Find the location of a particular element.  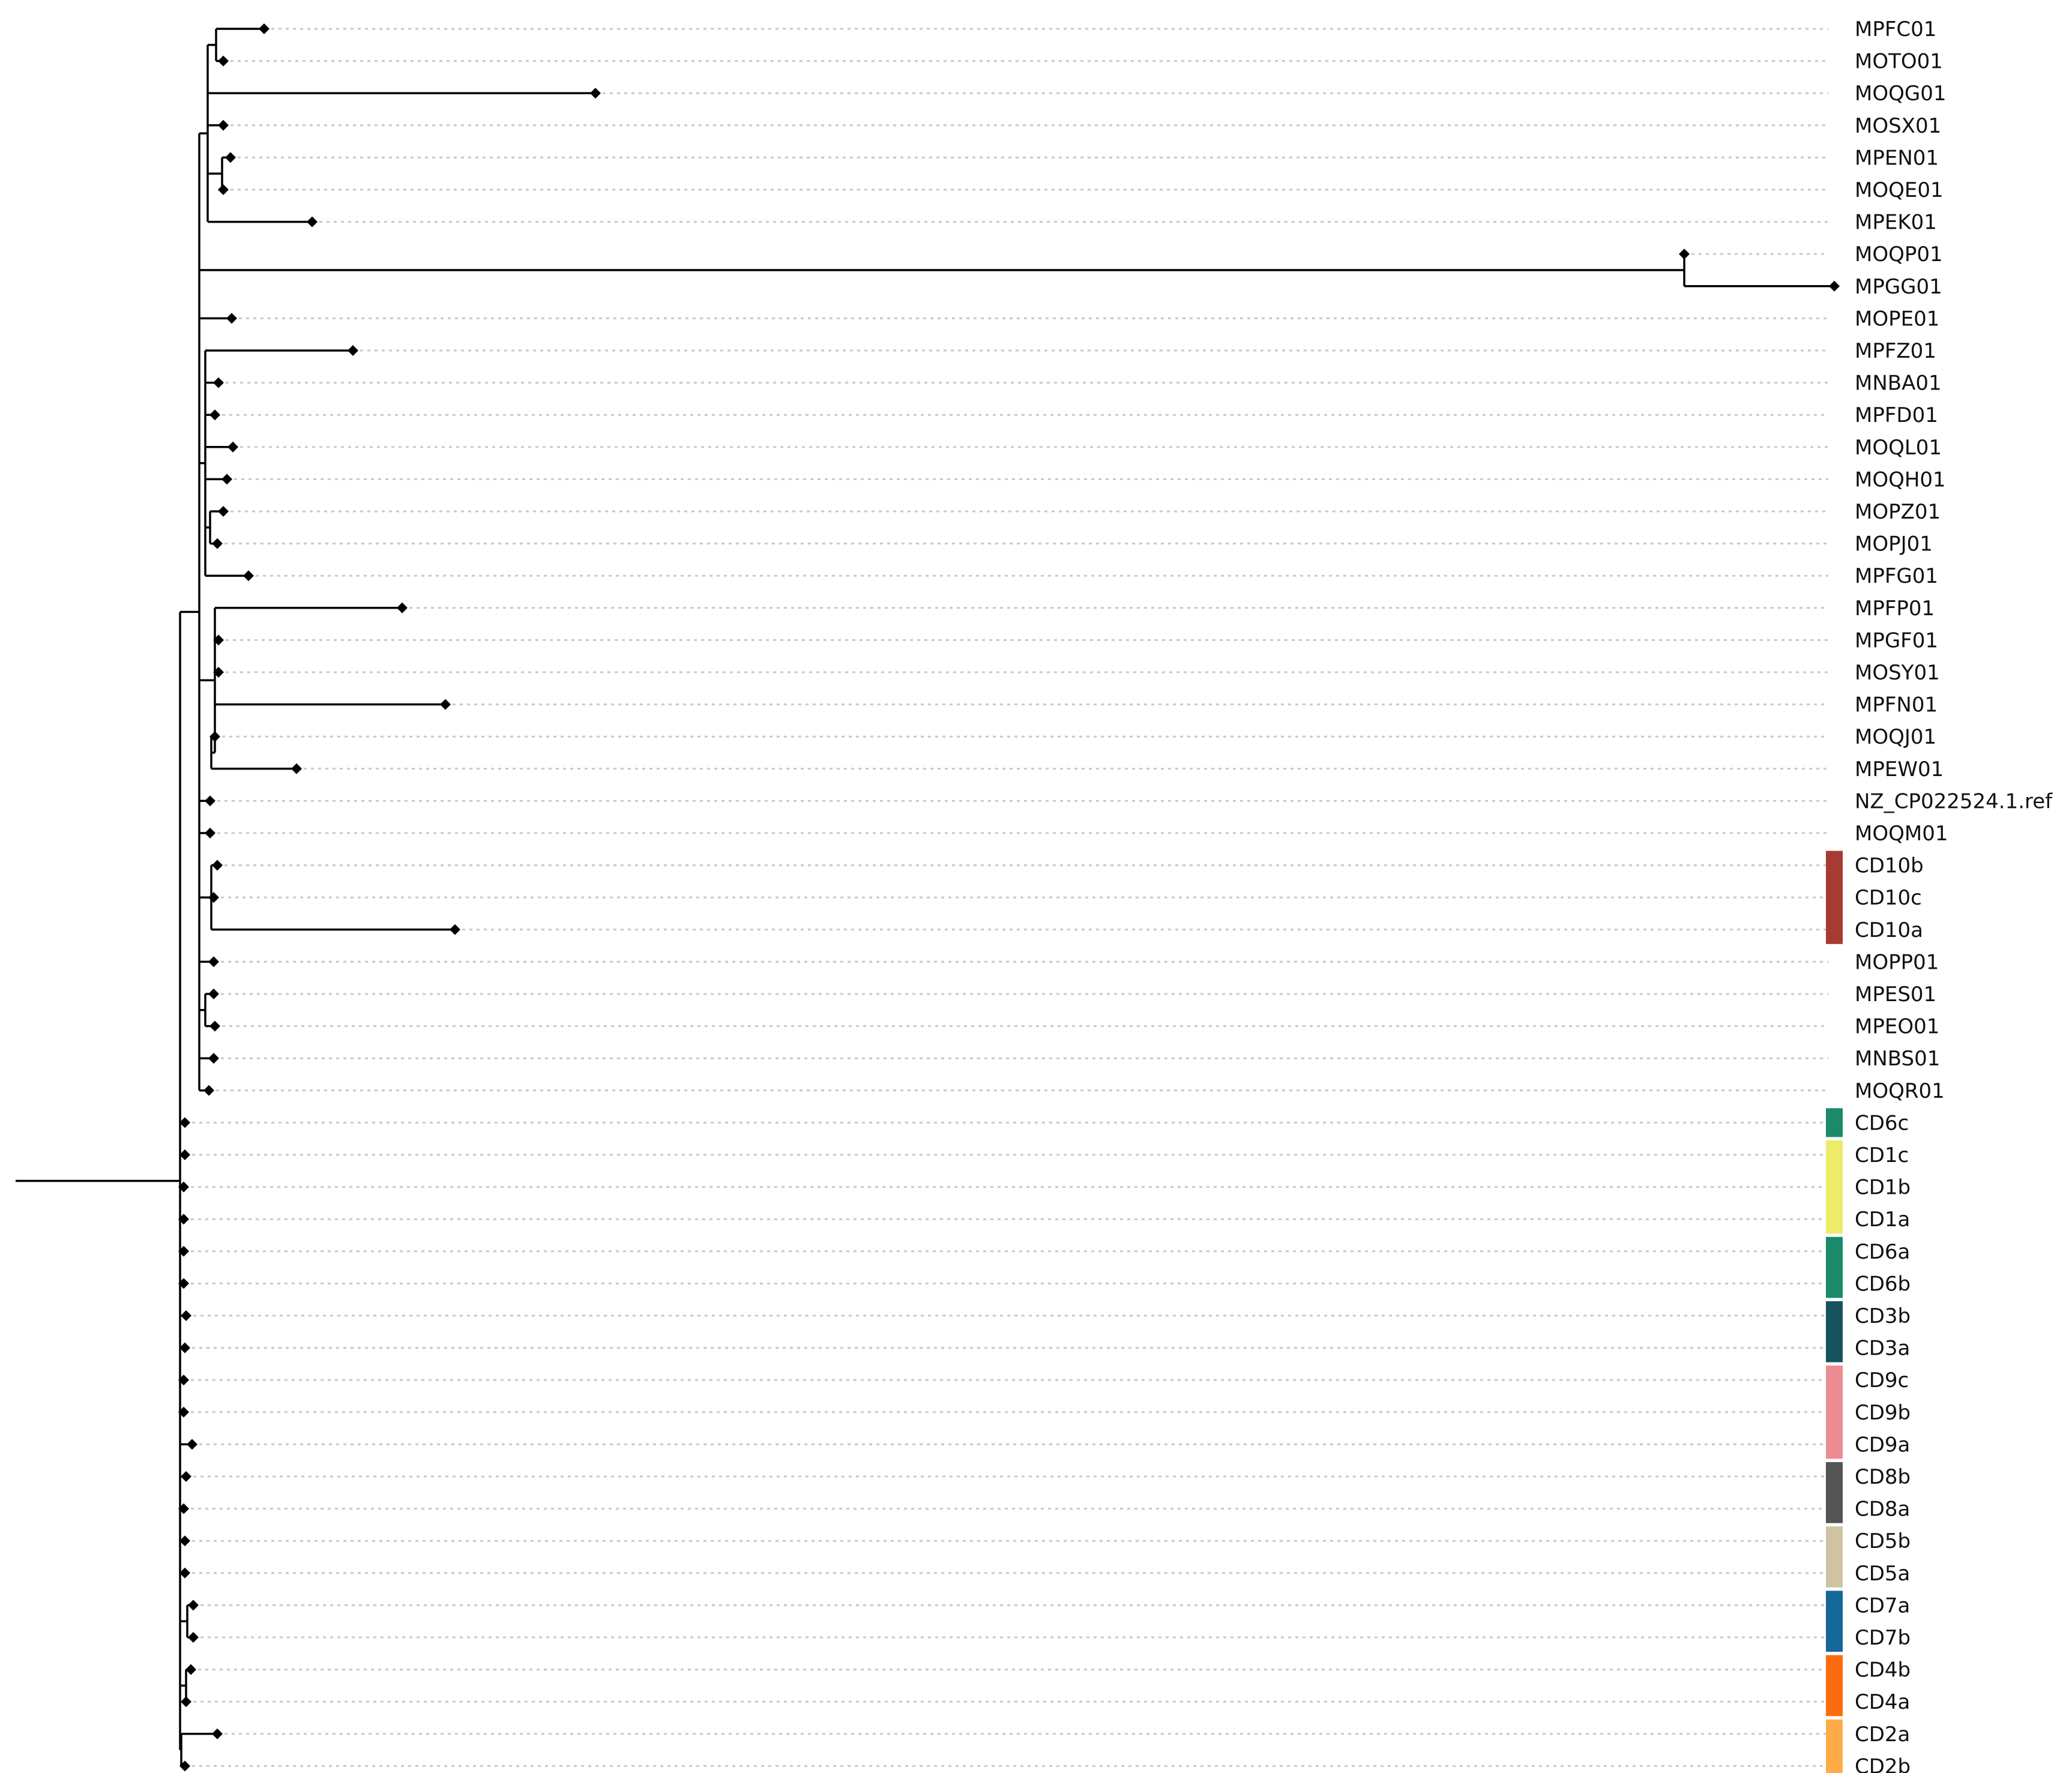

leaf-label-MPGG01: MPGG01 is located at coordinates (1898, 287).